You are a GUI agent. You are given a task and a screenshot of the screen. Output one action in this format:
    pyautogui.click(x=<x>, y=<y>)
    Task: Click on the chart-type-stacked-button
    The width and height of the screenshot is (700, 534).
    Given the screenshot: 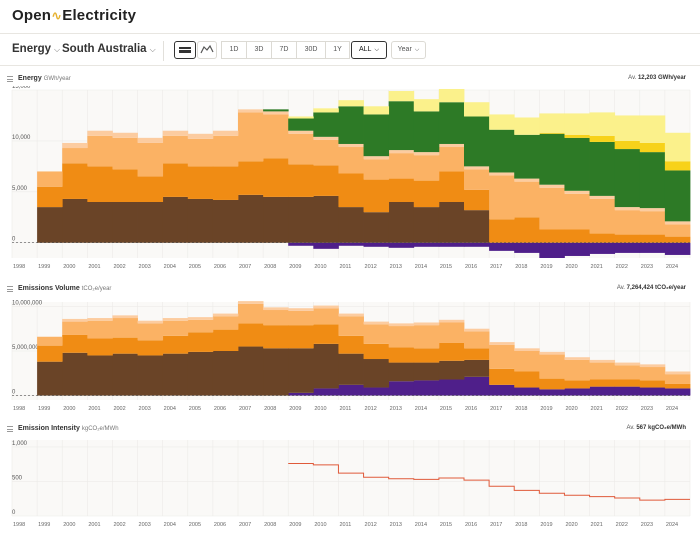 What is the action you would take?
    pyautogui.click(x=185, y=50)
    